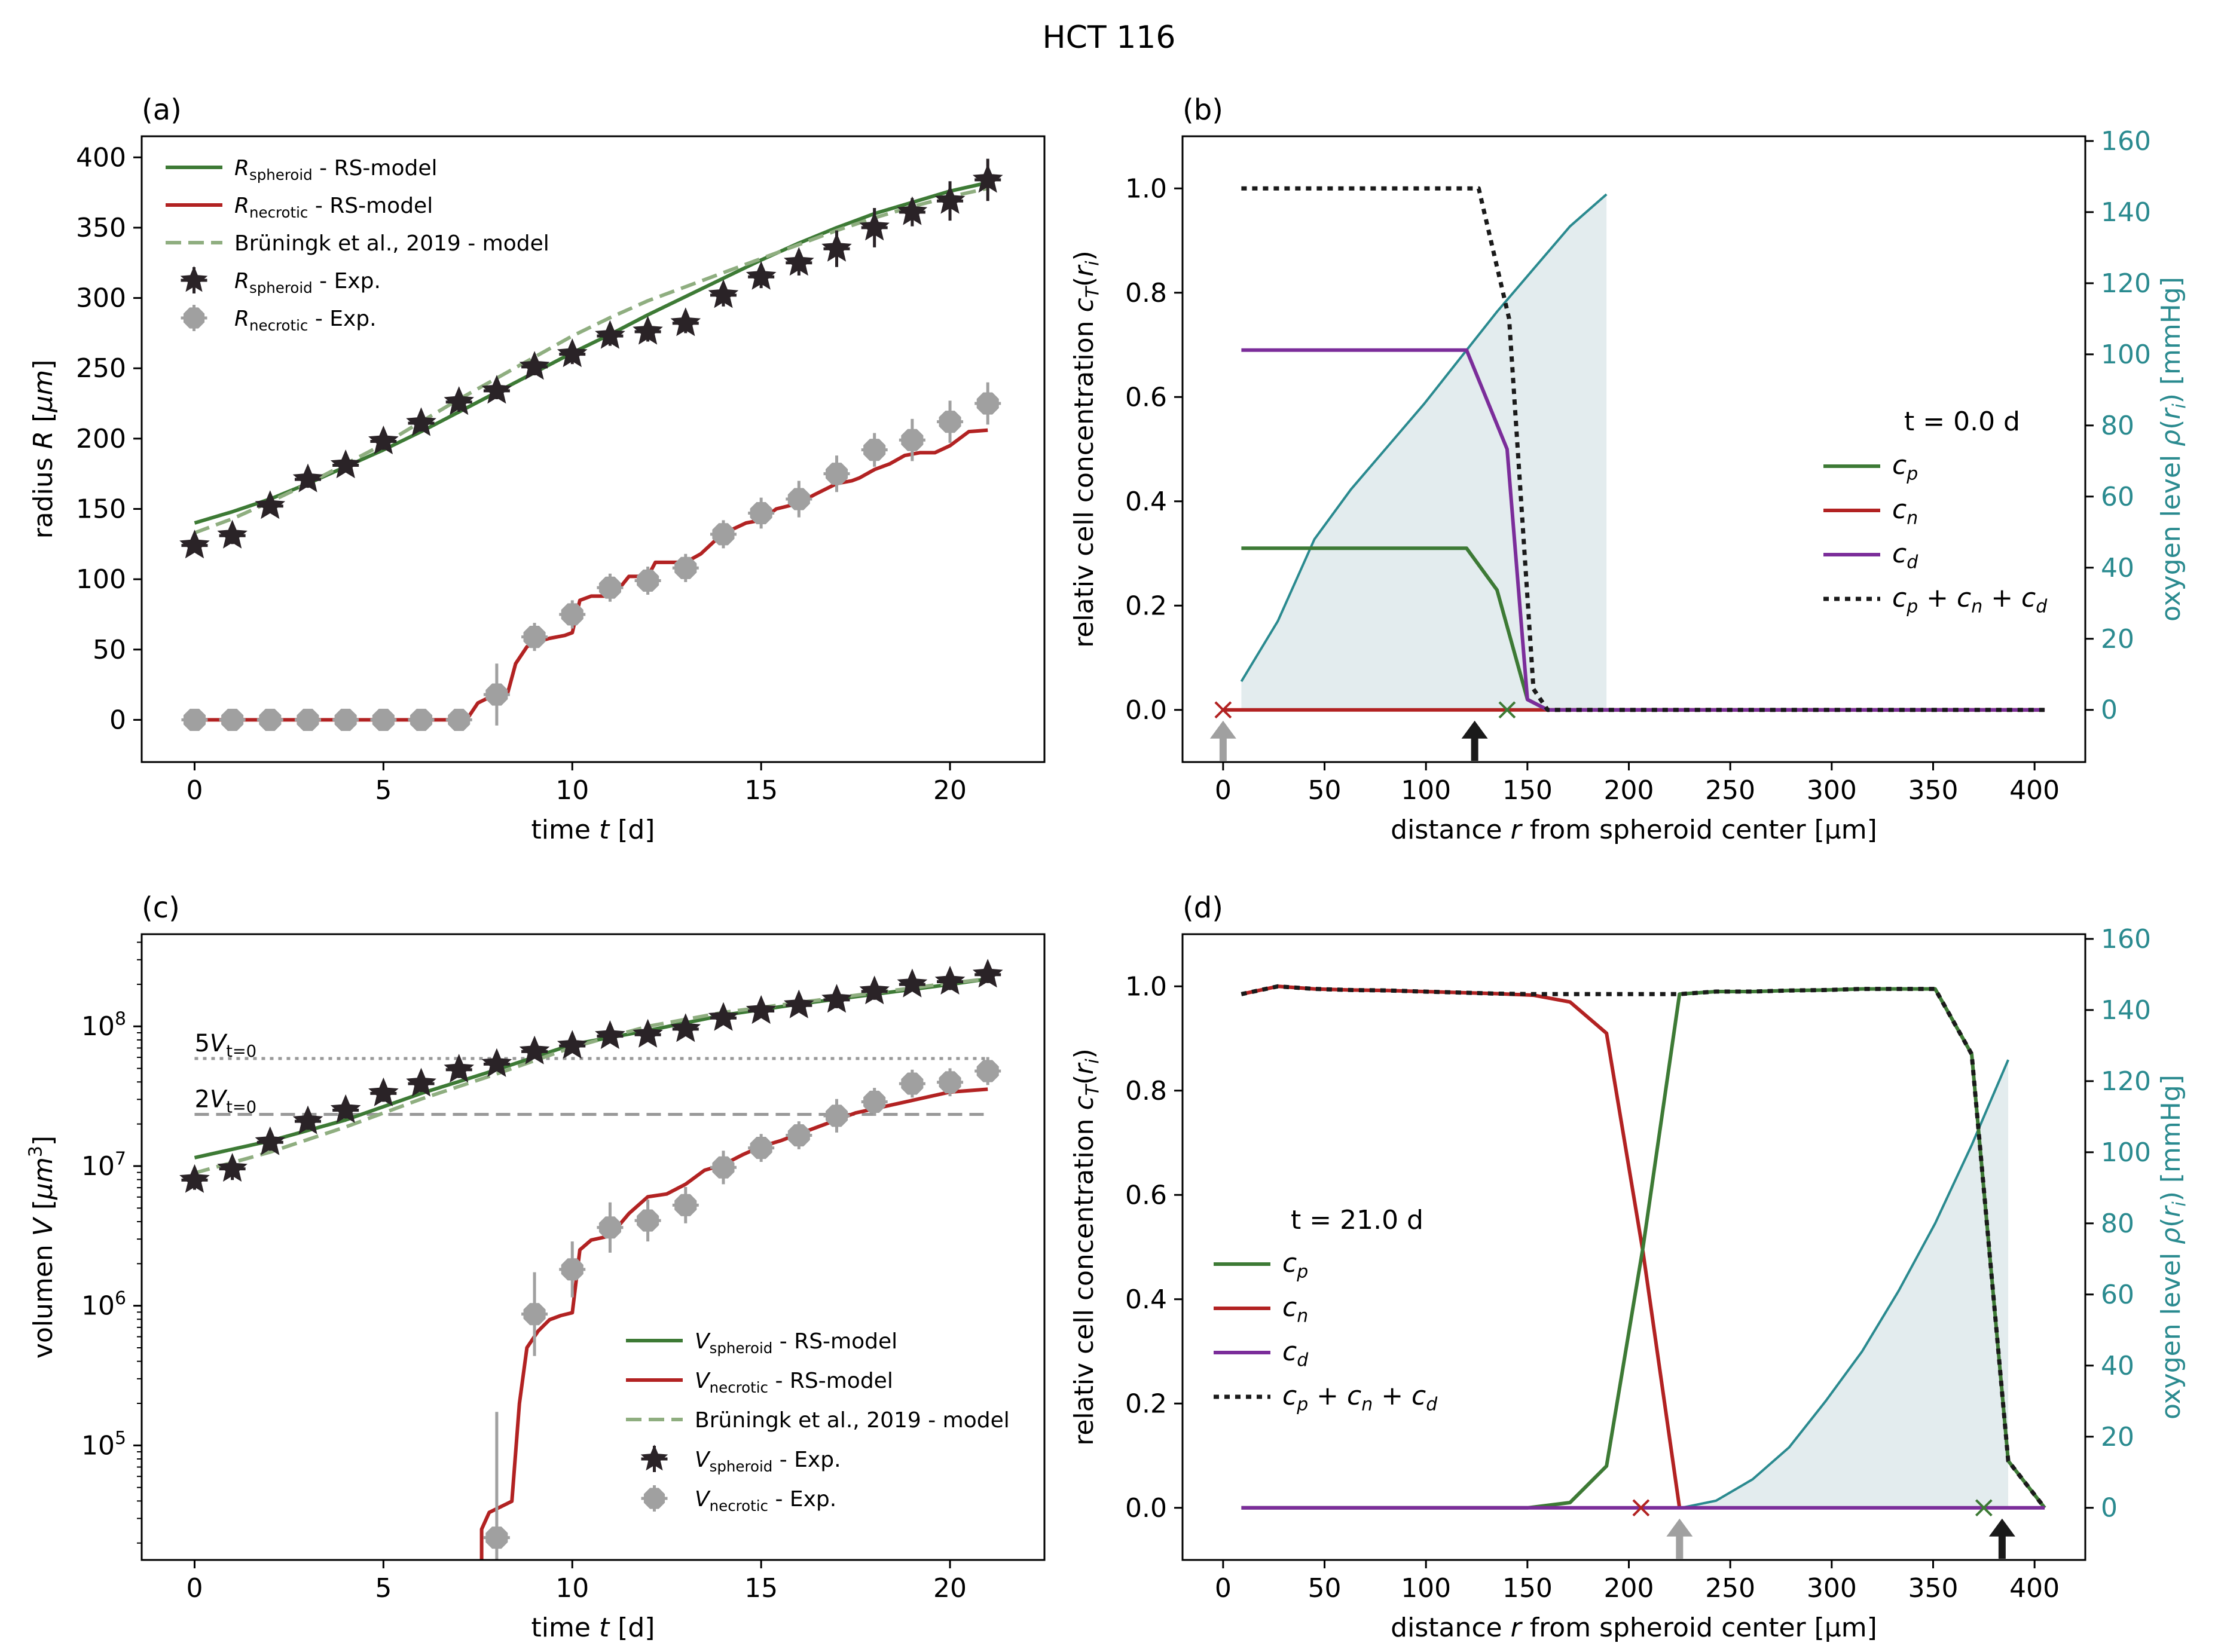 This screenshot has height=1652, width=2218. I want to click on legend-label: Vspheroid​ - RS-model, so click(796, 1343).